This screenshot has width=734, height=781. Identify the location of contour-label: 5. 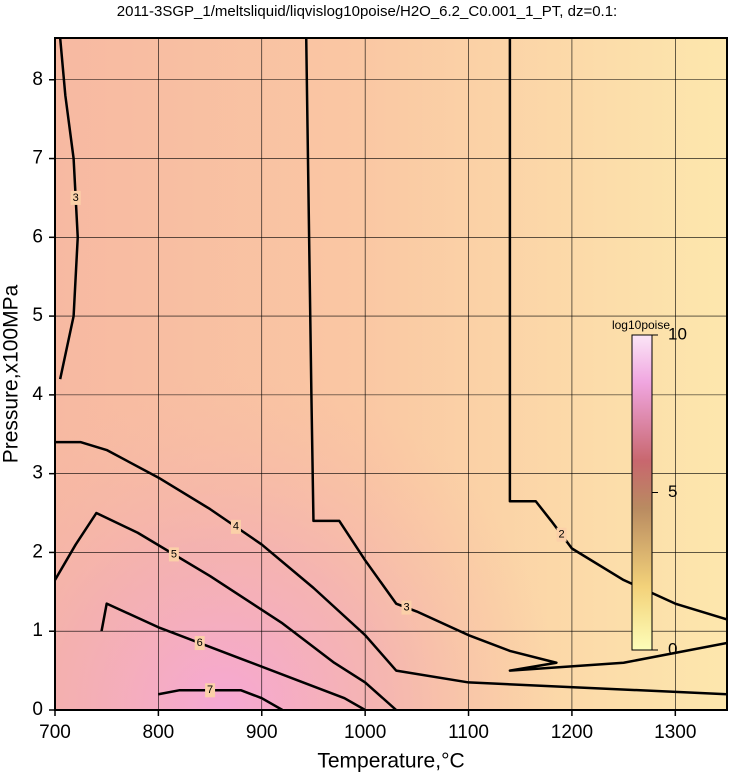
(174, 554).